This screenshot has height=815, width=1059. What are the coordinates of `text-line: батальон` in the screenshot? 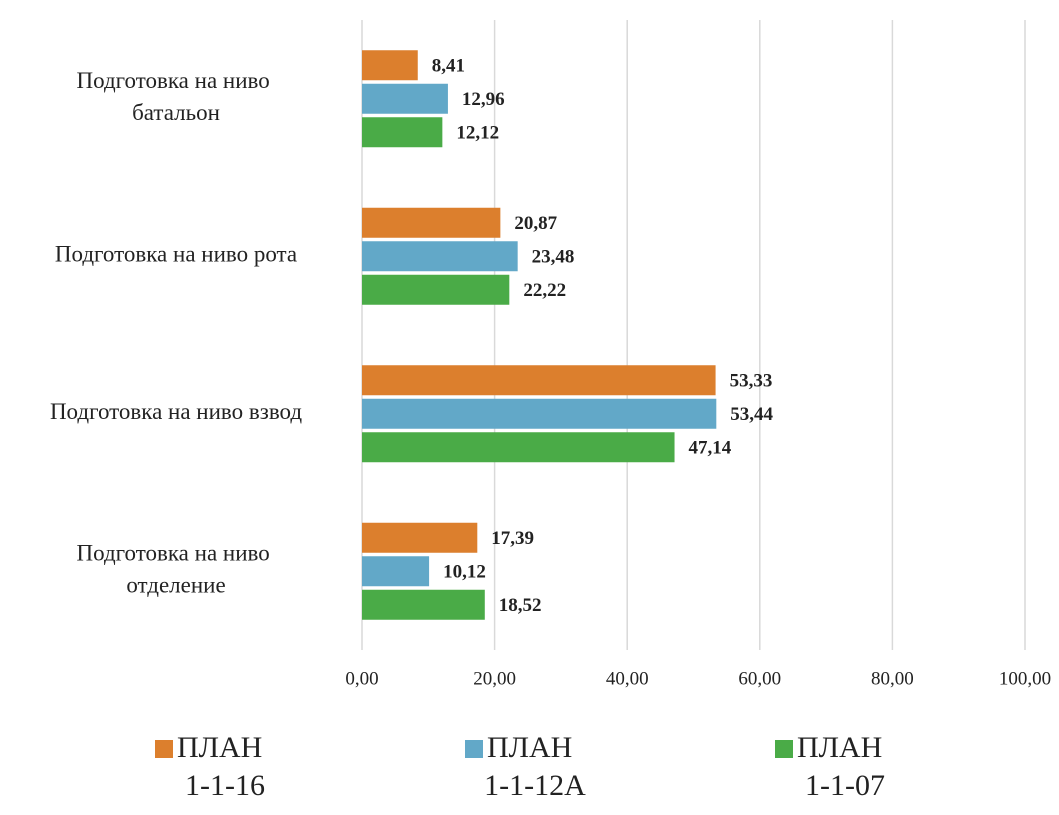 It's located at (176, 112).